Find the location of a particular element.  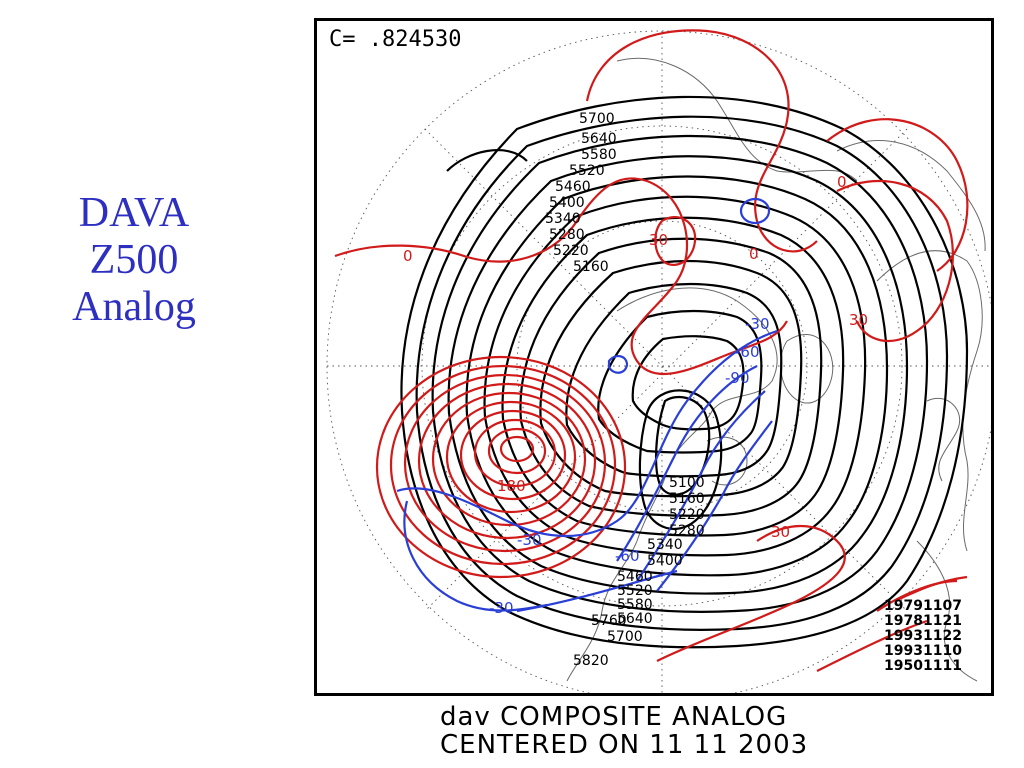

analog-date: 19781121 is located at coordinates (923, 621).